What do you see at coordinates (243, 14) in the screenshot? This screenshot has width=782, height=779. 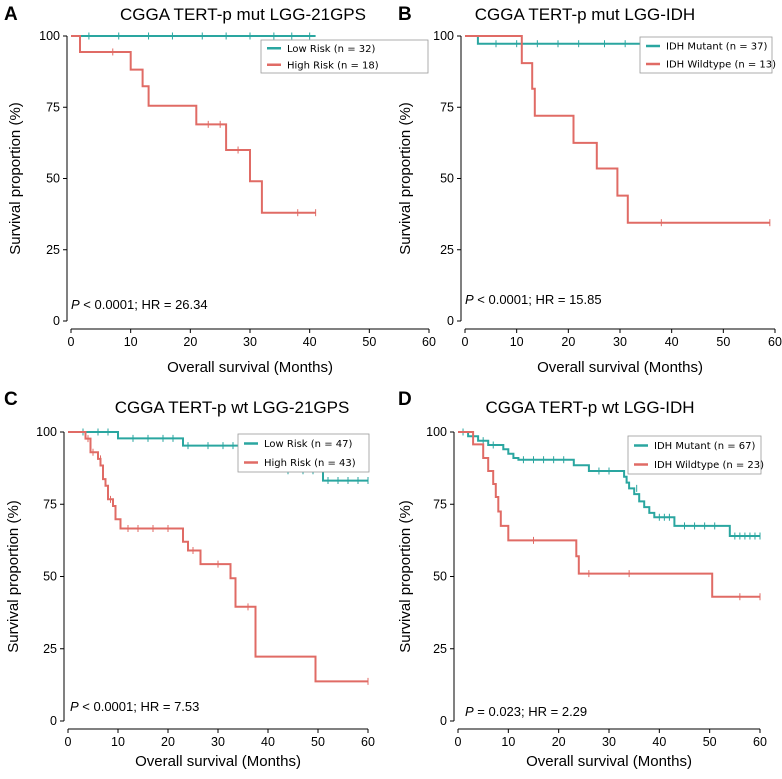 I see `panel-title: CGGA TERT-p mut LGG-21GPS` at bounding box center [243, 14].